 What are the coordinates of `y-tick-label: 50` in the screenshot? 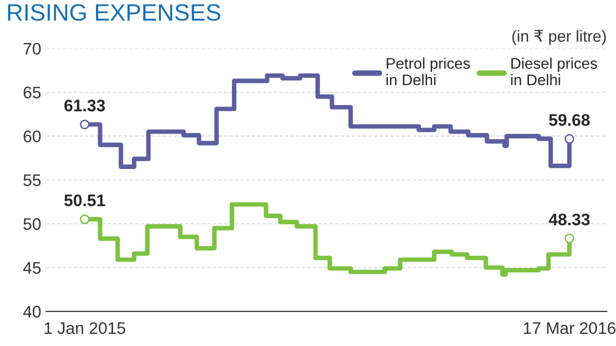 It's located at (32, 224).